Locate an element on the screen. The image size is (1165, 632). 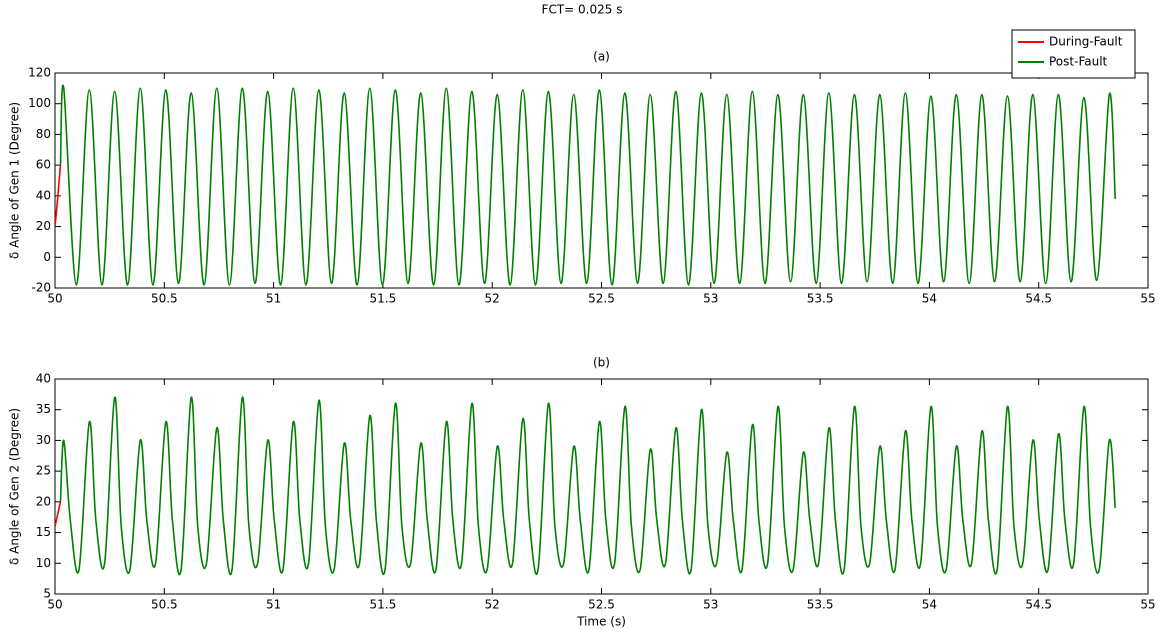
legend-label: During-Fault is located at coordinates (1086, 42).